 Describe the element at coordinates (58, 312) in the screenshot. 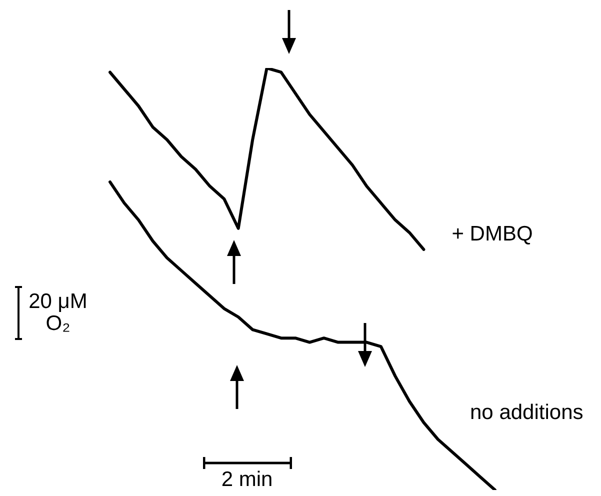

I see `text: 20 μM O₂` at that location.